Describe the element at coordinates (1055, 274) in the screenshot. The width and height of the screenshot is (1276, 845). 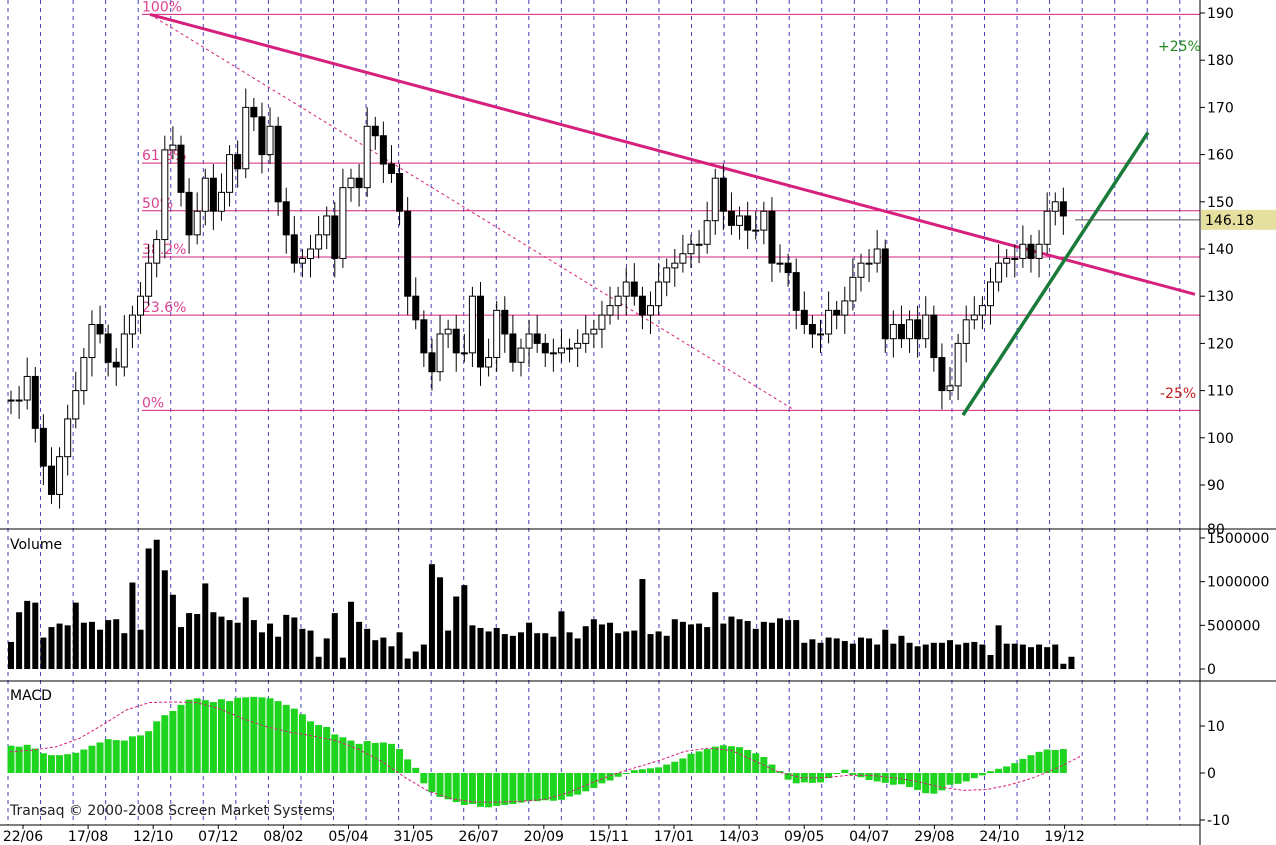
I see `uptrend-line` at that location.